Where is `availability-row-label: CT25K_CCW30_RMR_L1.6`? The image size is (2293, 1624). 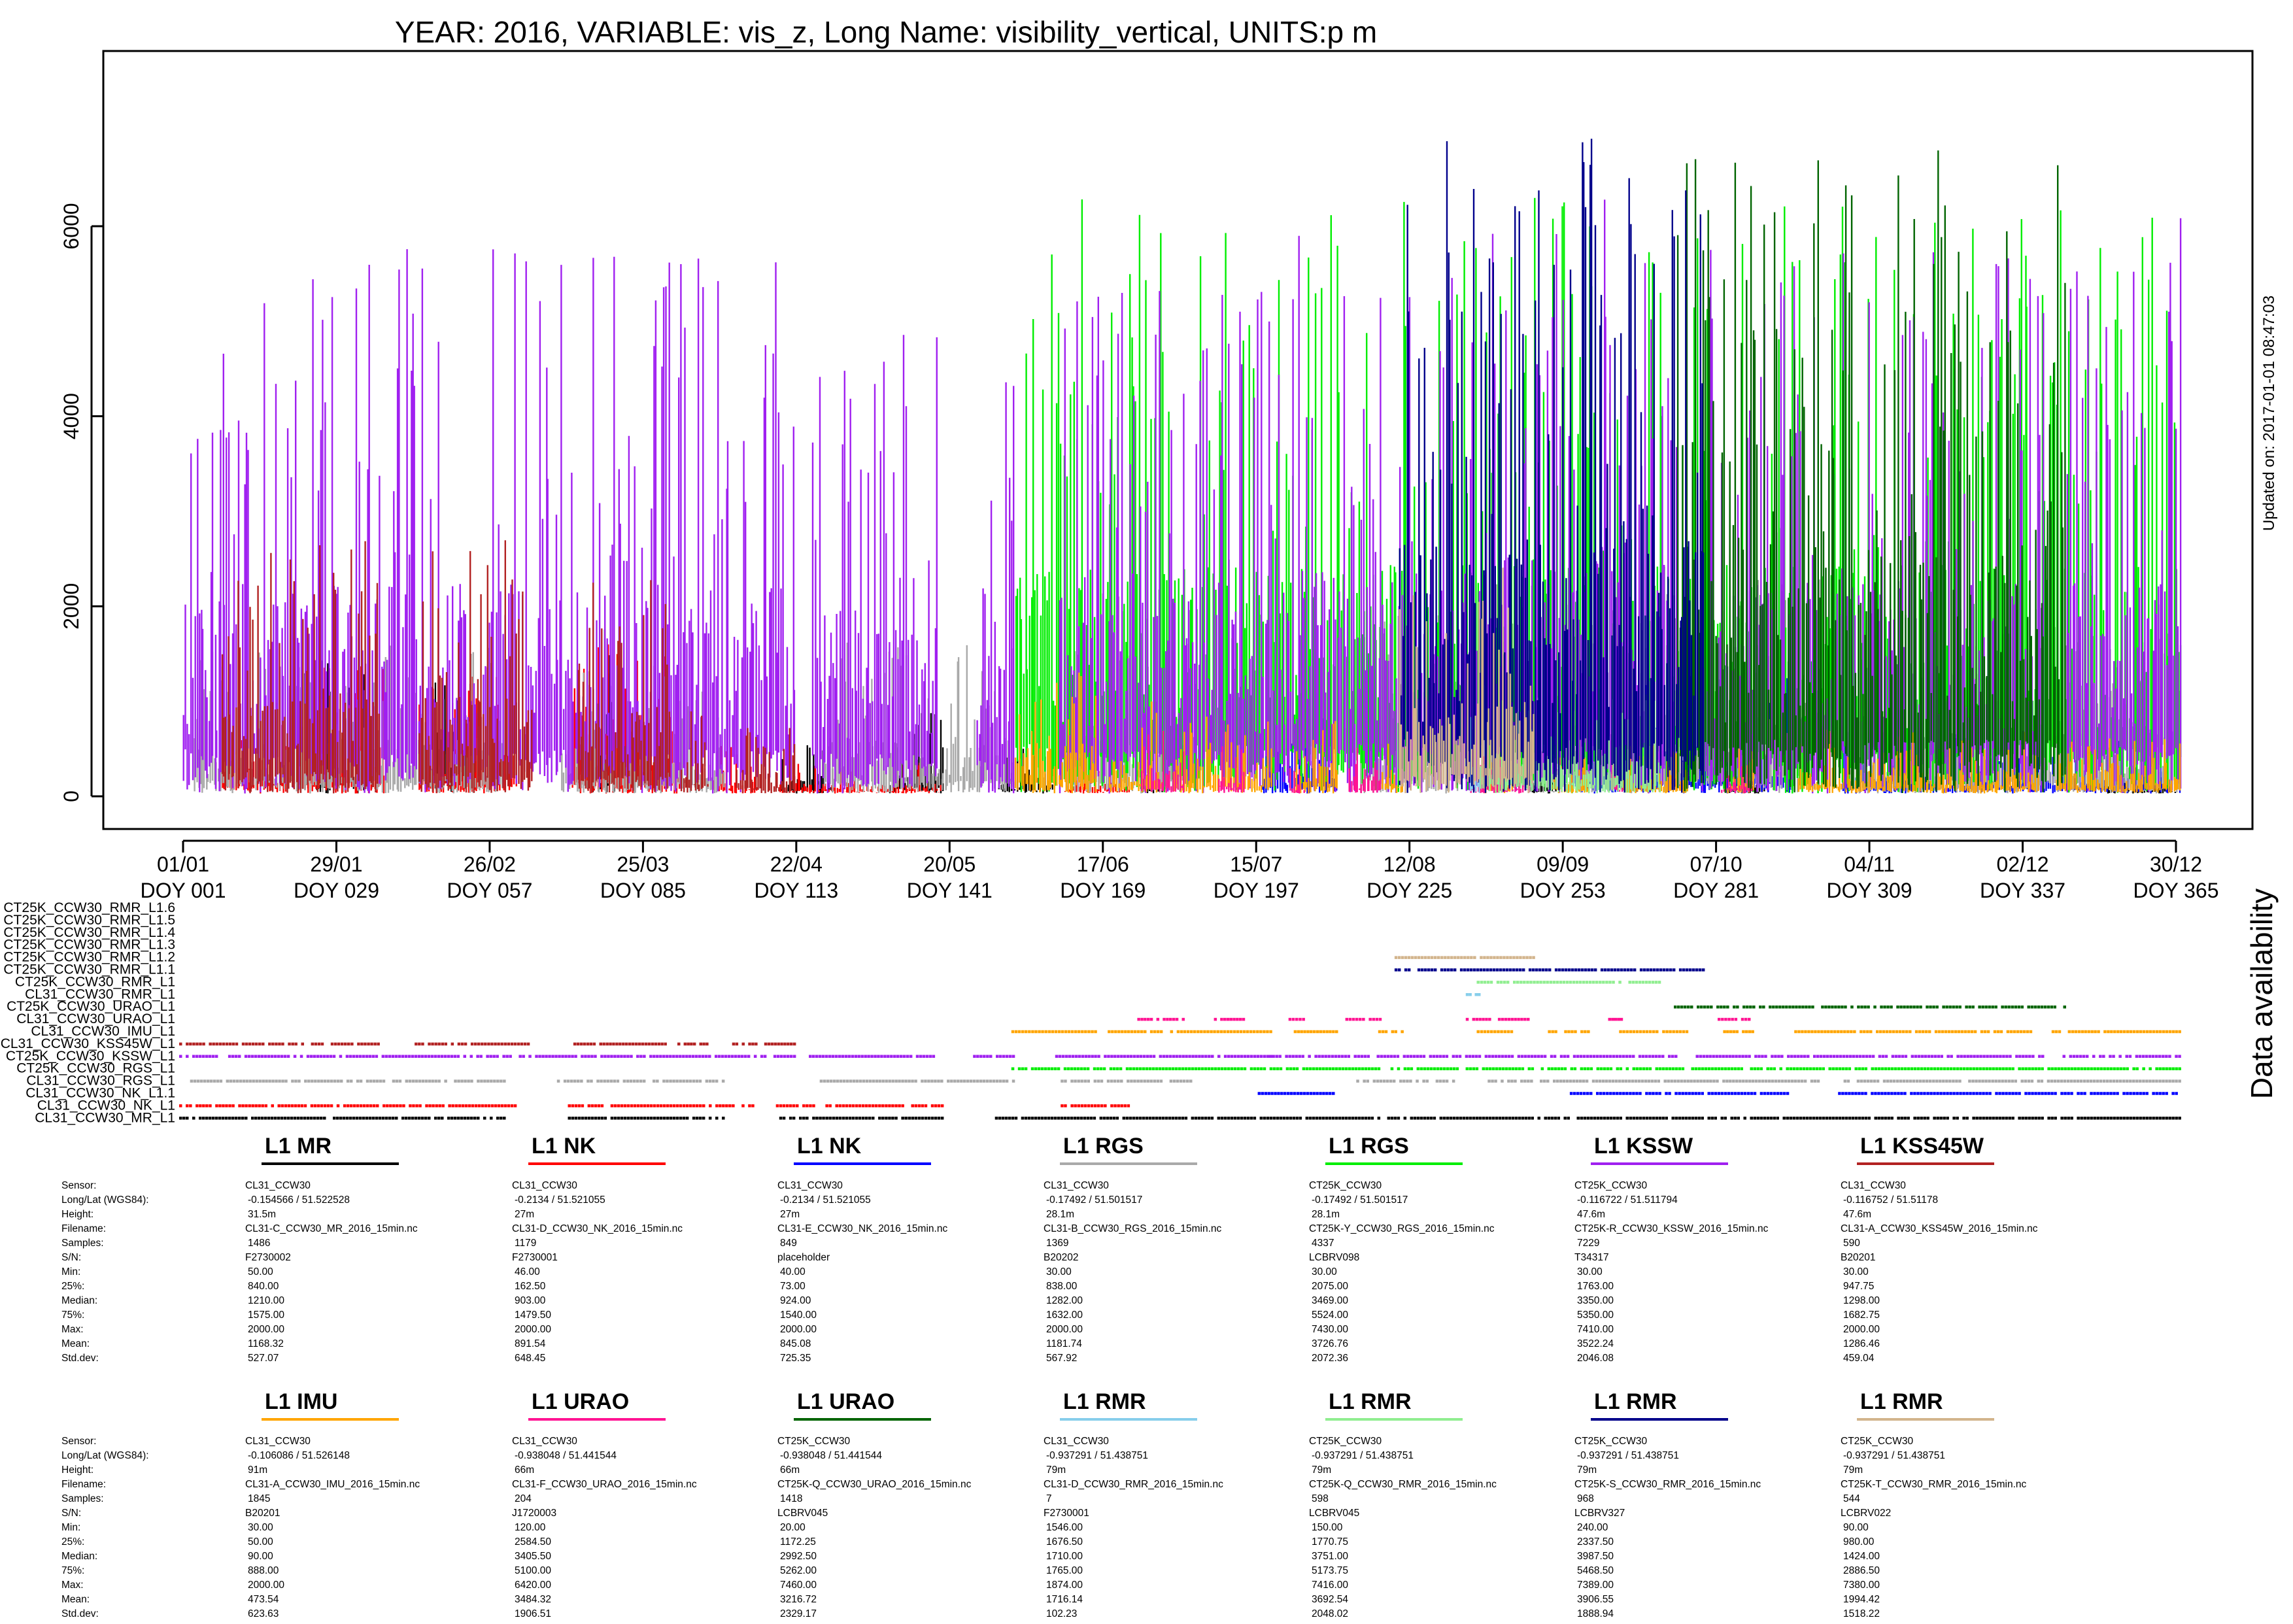
availability-row-label: CT25K_CCW30_RMR_L1.6 is located at coordinates (89, 907).